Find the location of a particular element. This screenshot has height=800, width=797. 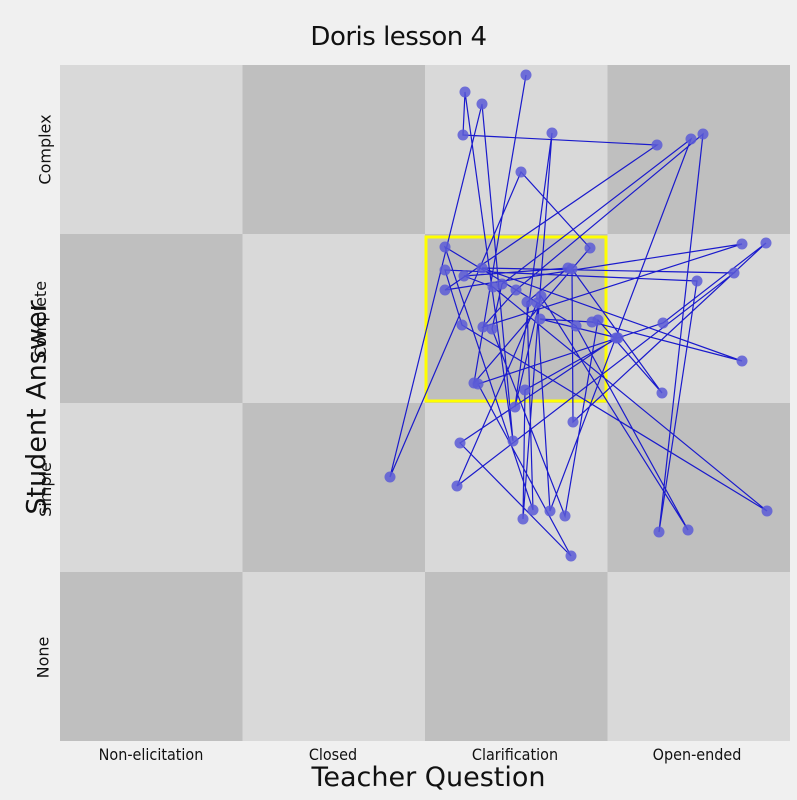

y-tick-none: None is located at coordinates (43, 657).